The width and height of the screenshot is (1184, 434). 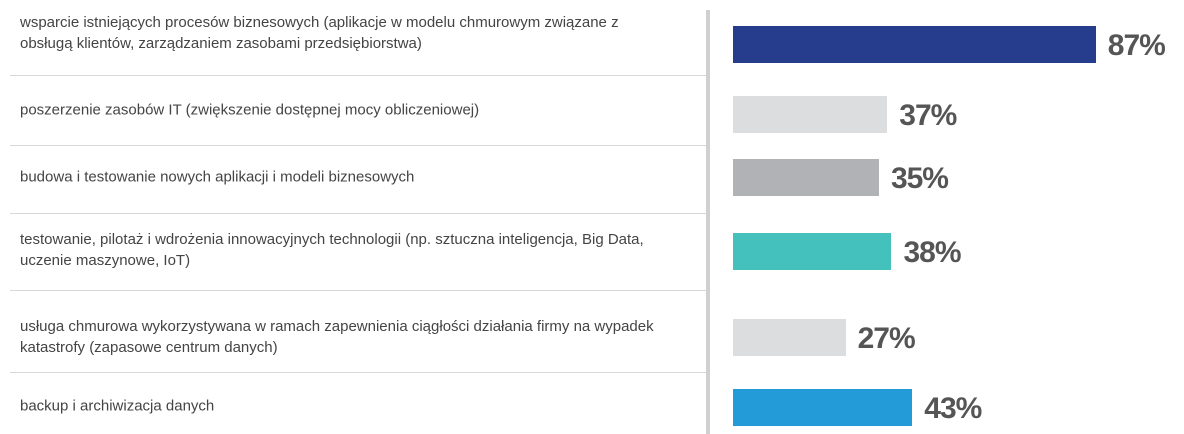 I want to click on value-label: 87%, so click(x=1136, y=45).